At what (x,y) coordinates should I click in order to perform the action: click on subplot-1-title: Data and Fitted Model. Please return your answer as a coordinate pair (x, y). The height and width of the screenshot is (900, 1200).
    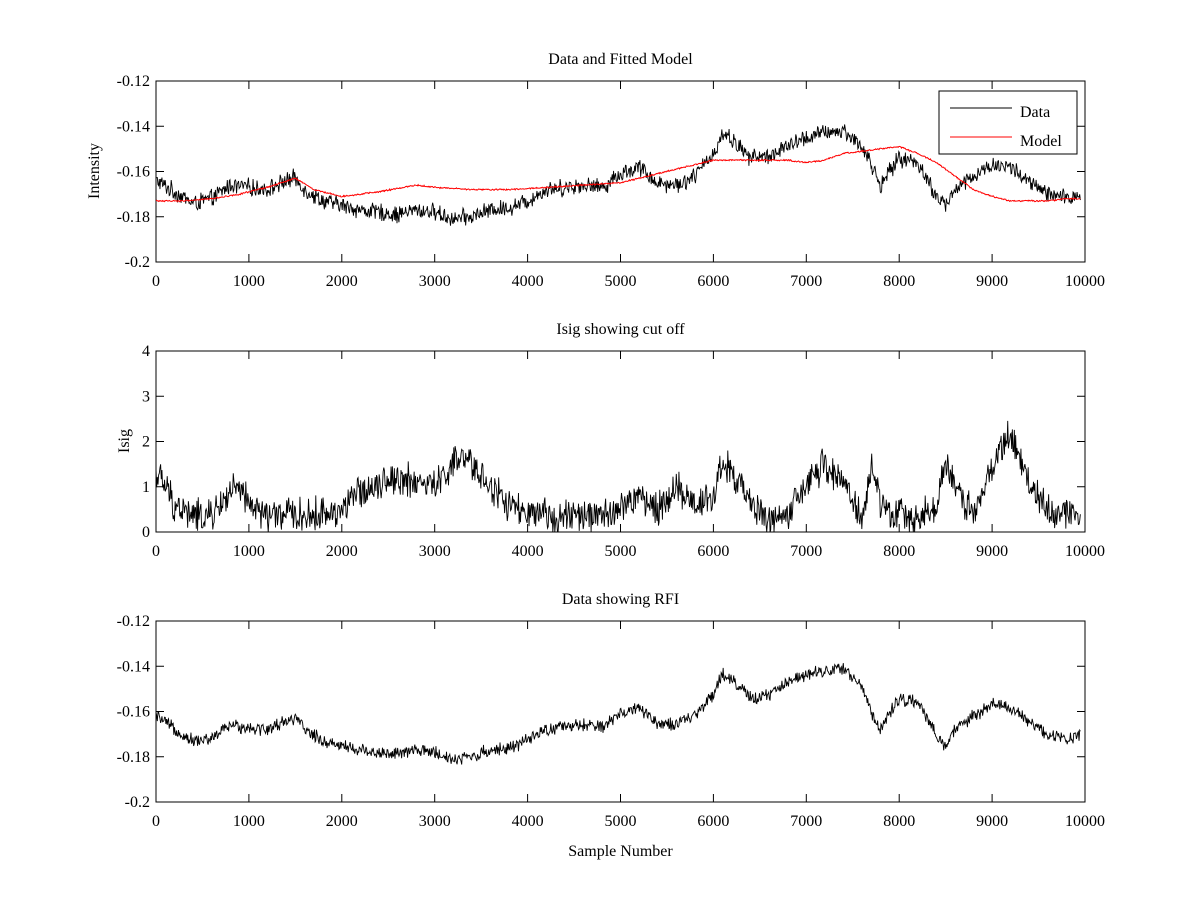
    Looking at the image, I should click on (620, 59).